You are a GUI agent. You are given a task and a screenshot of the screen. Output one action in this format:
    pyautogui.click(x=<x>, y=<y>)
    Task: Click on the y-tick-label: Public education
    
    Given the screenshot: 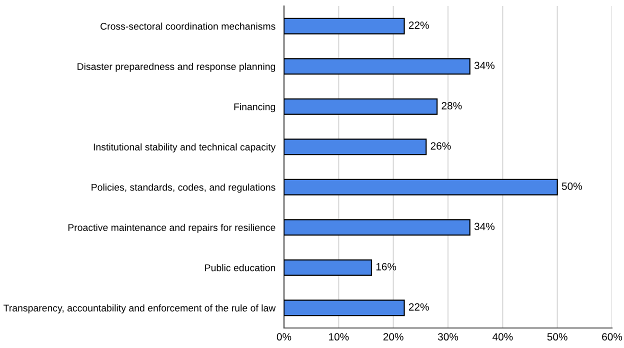 What is the action you would take?
    pyautogui.click(x=240, y=268)
    